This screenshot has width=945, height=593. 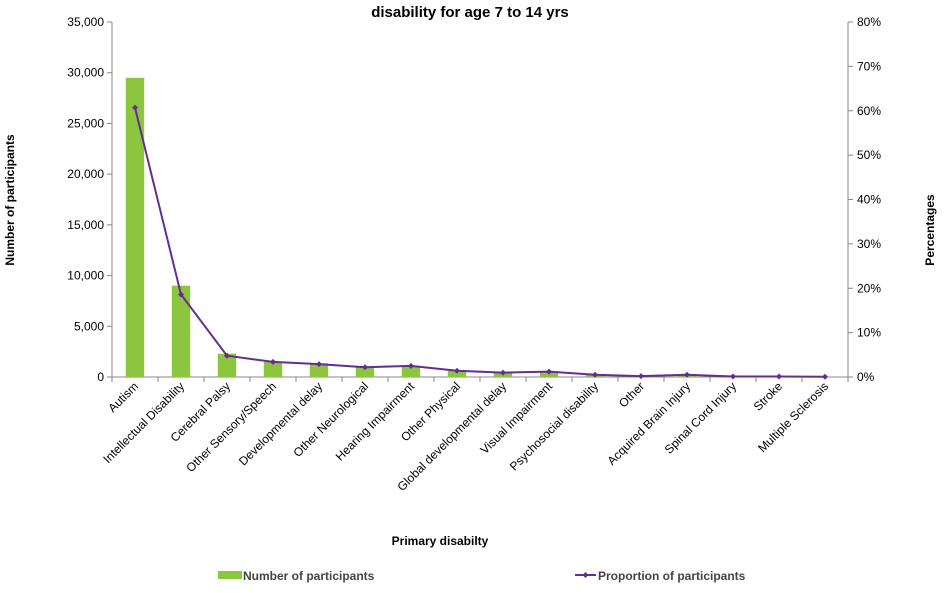 I want to click on x-tick-label: Developmental delay, so click(x=280, y=423).